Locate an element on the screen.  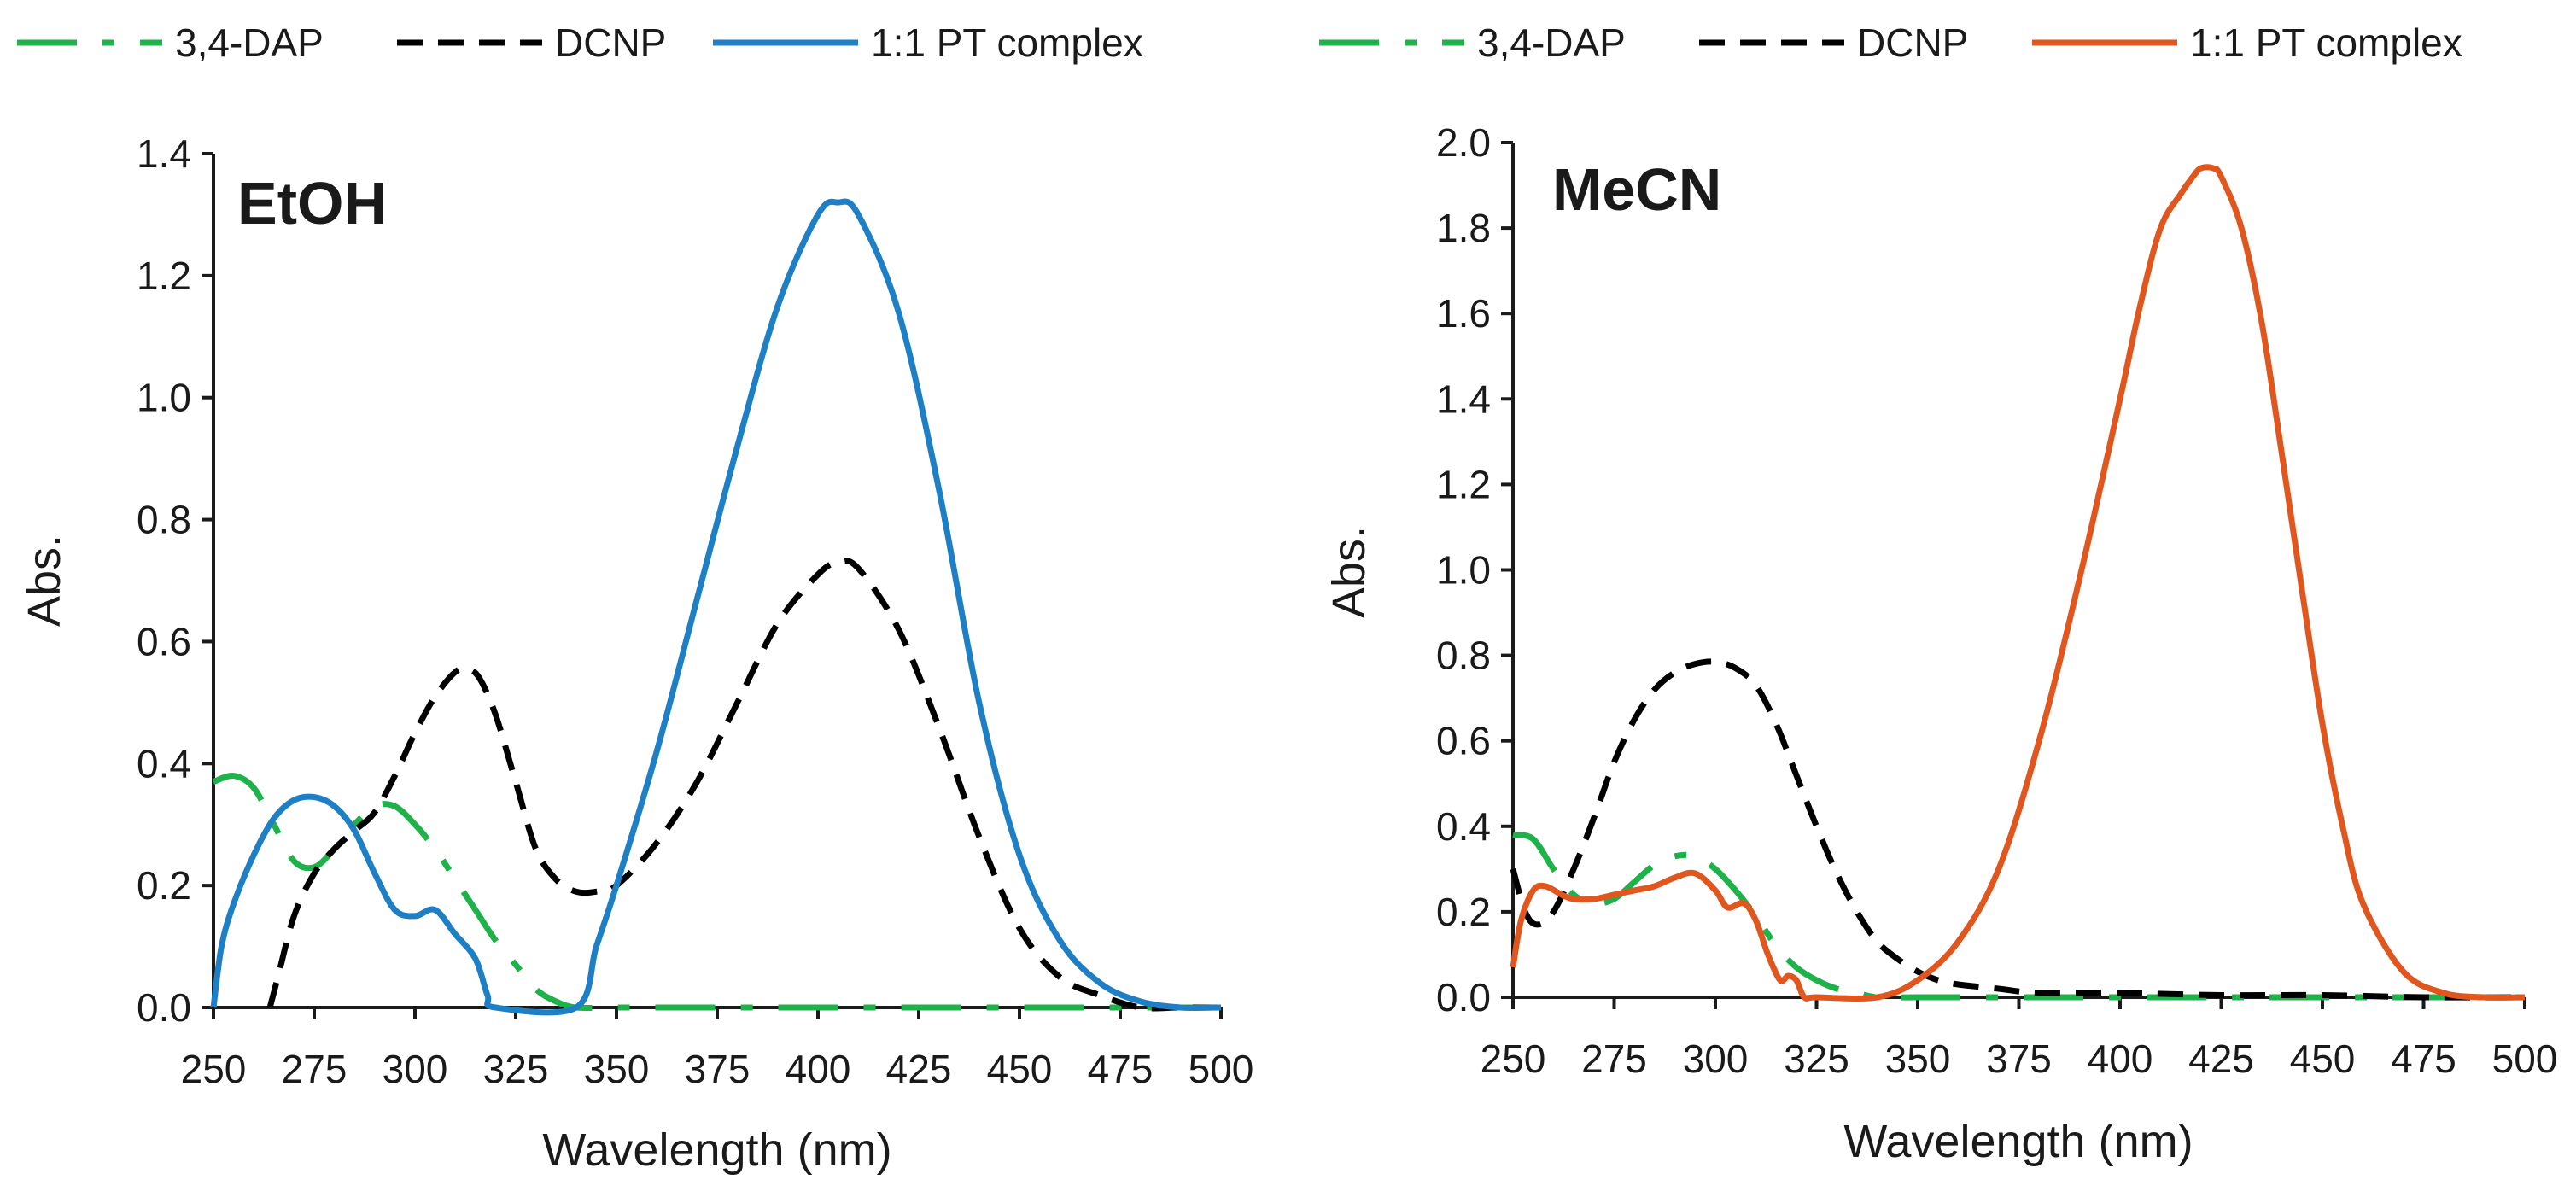
legend-item-complex-mecn: 1:1 PT complex is located at coordinates (2247, 42).